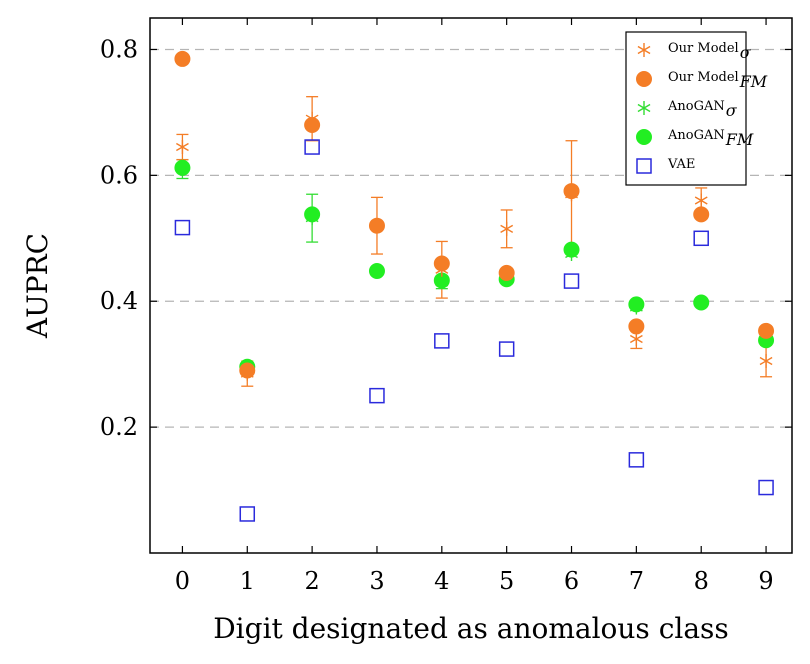 This screenshot has width=810, height=664. Describe the element at coordinates (182, 581) in the screenshot. I see `x-tick-label: 0` at that location.